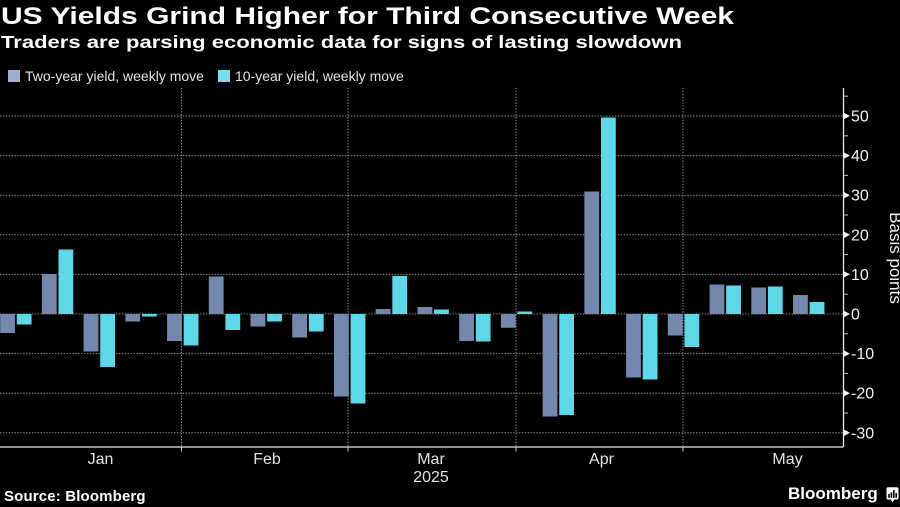 This screenshot has height=507, width=900. What do you see at coordinates (855, 315) in the screenshot?
I see `svg-text: 0` at bounding box center [855, 315].